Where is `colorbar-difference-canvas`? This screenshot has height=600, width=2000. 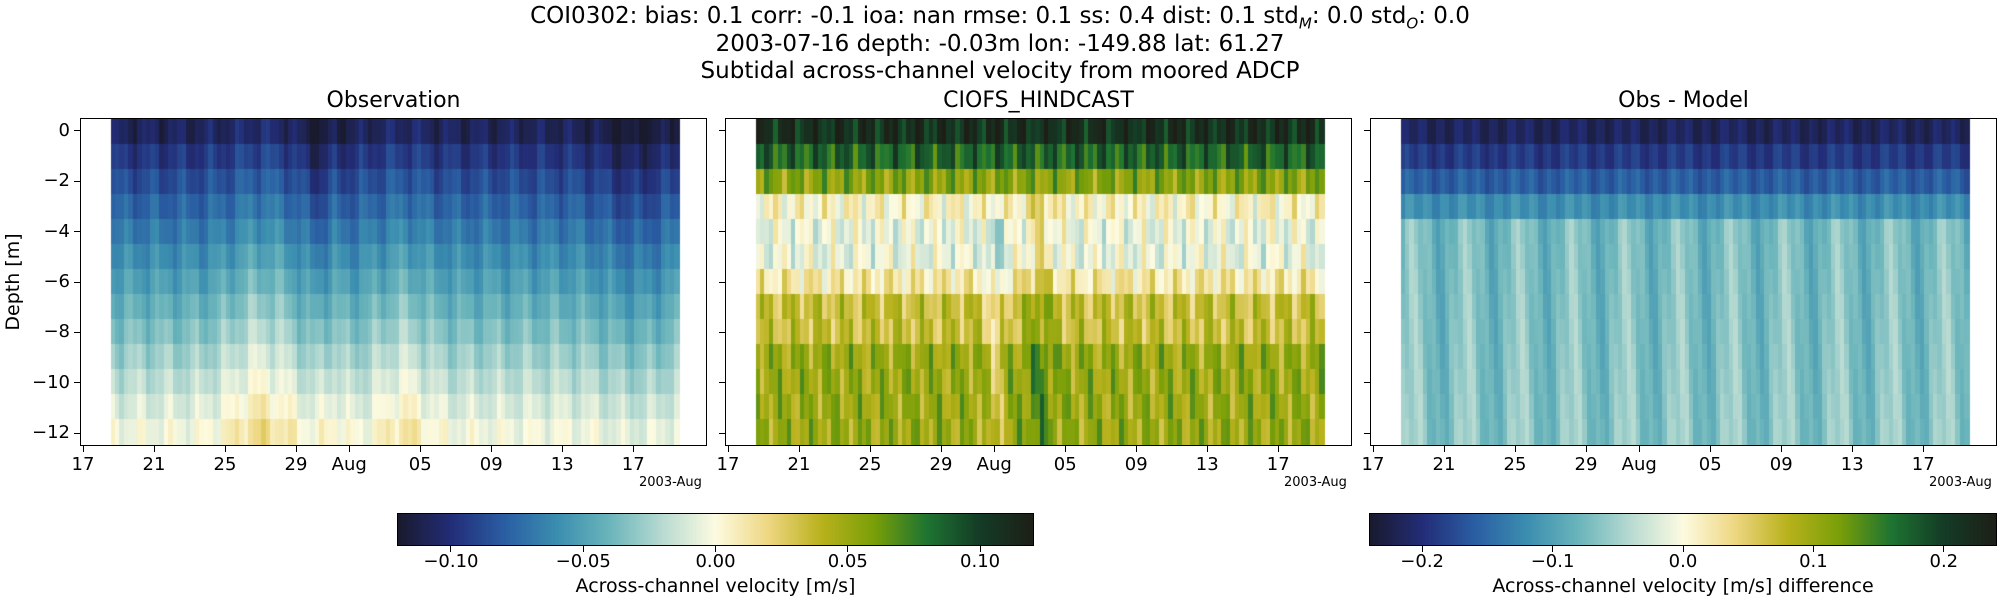 colorbar-difference-canvas is located at coordinates (1683, 529).